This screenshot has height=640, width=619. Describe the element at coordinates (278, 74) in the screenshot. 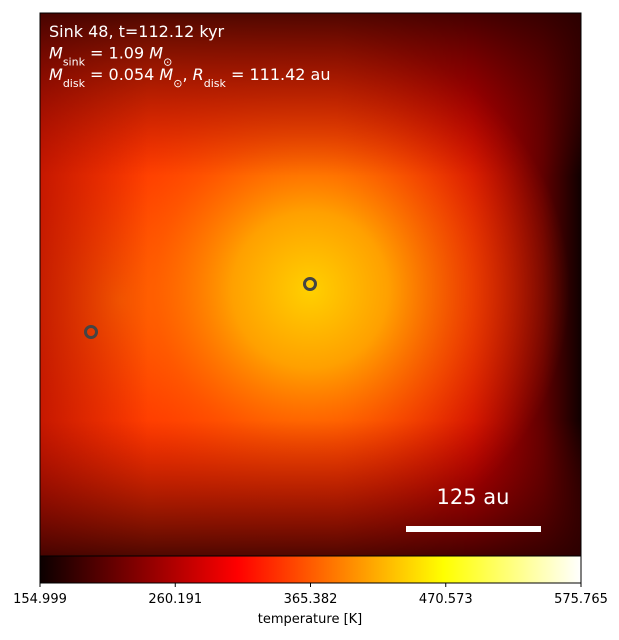

I see `annotation-text: = 111.42 au` at that location.